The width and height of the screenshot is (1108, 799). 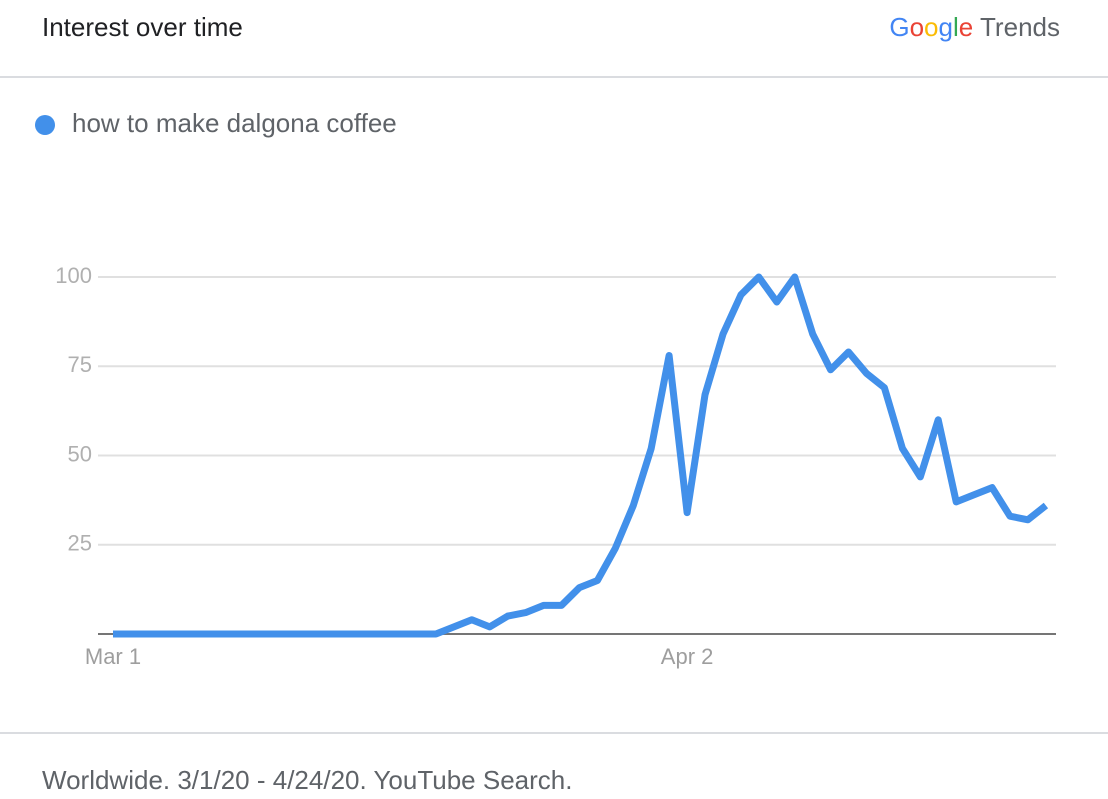 What do you see at coordinates (974, 27) in the screenshot?
I see `brand-logo: Google Trends` at bounding box center [974, 27].